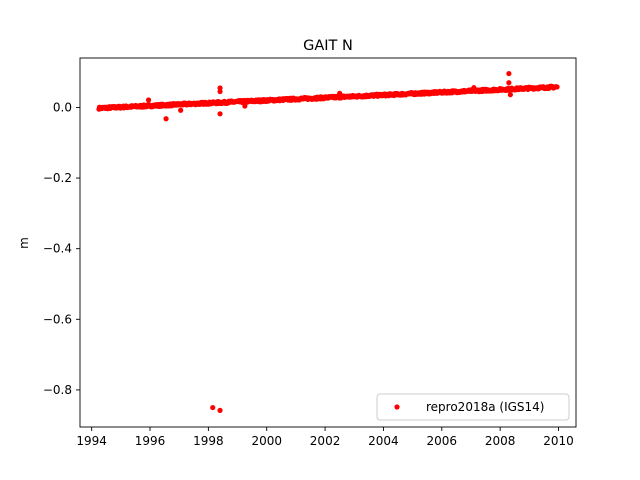  Describe the element at coordinates (91, 441) in the screenshot. I see `x-tick-label: 1994` at that location.